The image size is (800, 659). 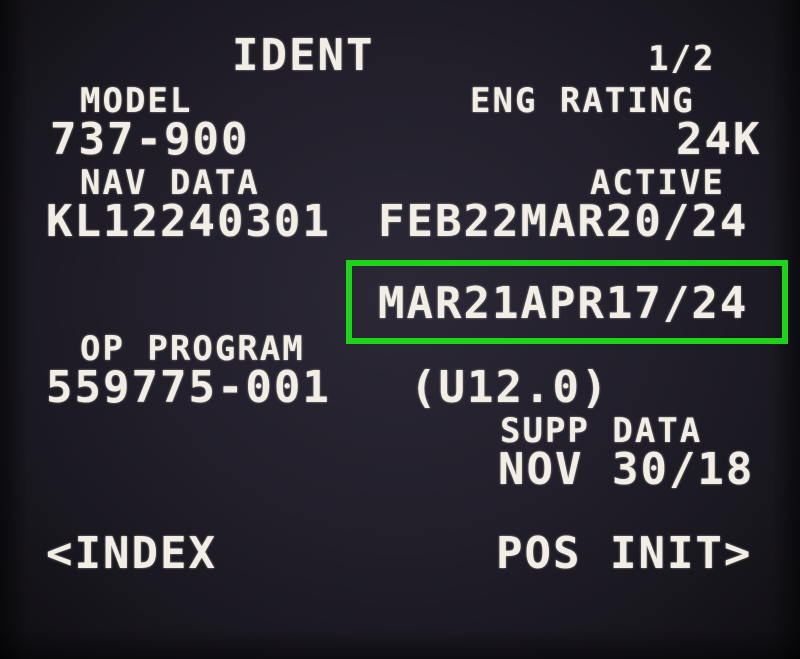 I want to click on active-label: ACTIVE, so click(x=657, y=183).